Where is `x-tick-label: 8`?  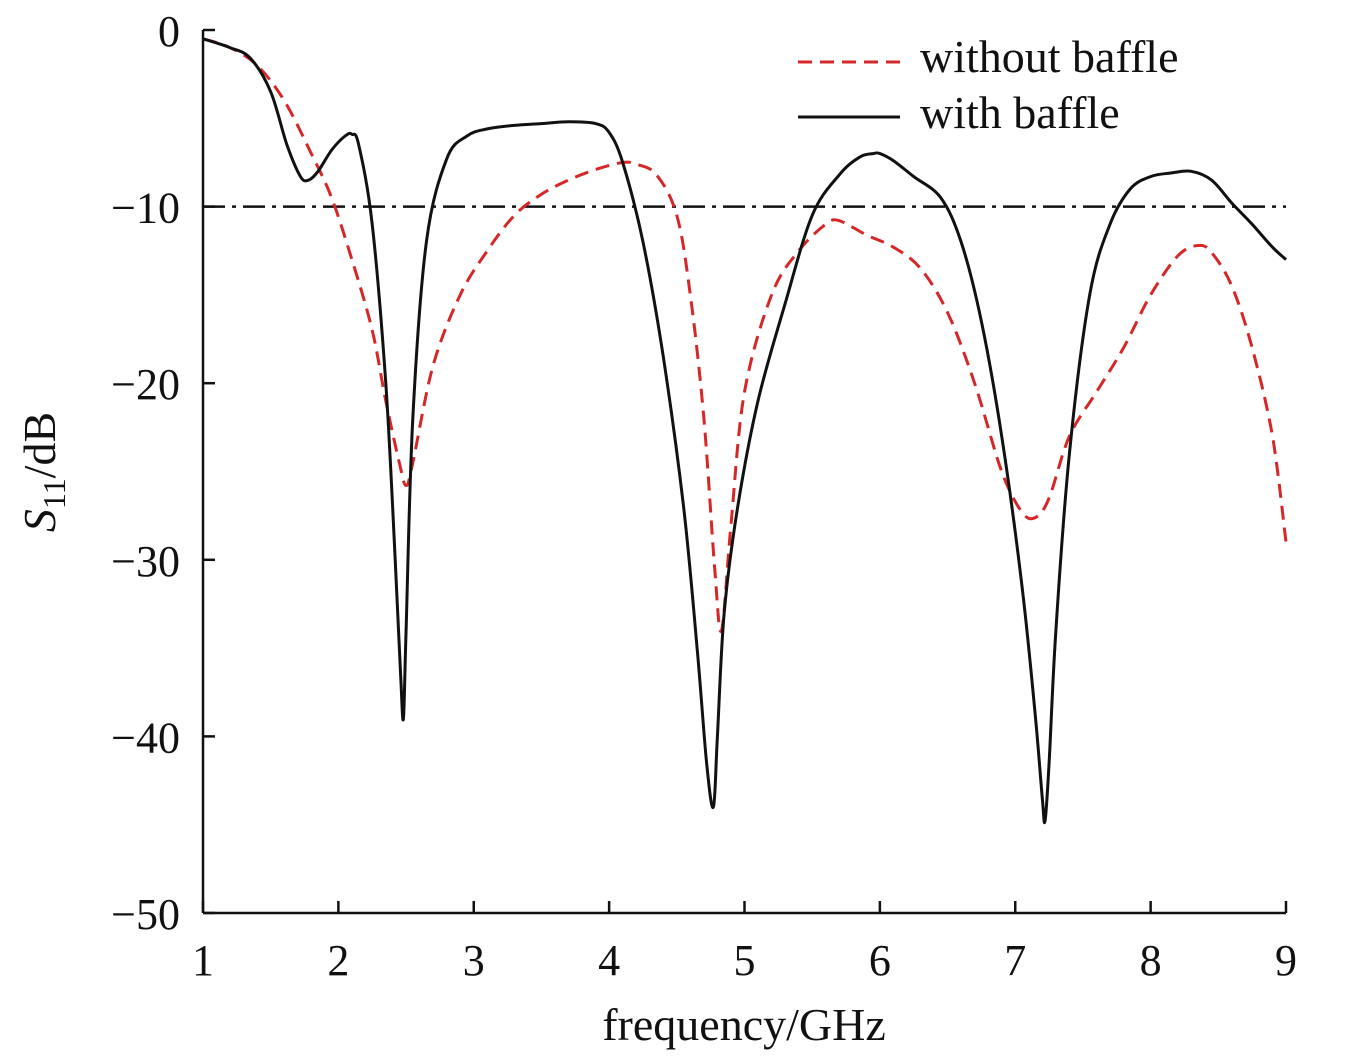
x-tick-label: 8 is located at coordinates (1151, 960).